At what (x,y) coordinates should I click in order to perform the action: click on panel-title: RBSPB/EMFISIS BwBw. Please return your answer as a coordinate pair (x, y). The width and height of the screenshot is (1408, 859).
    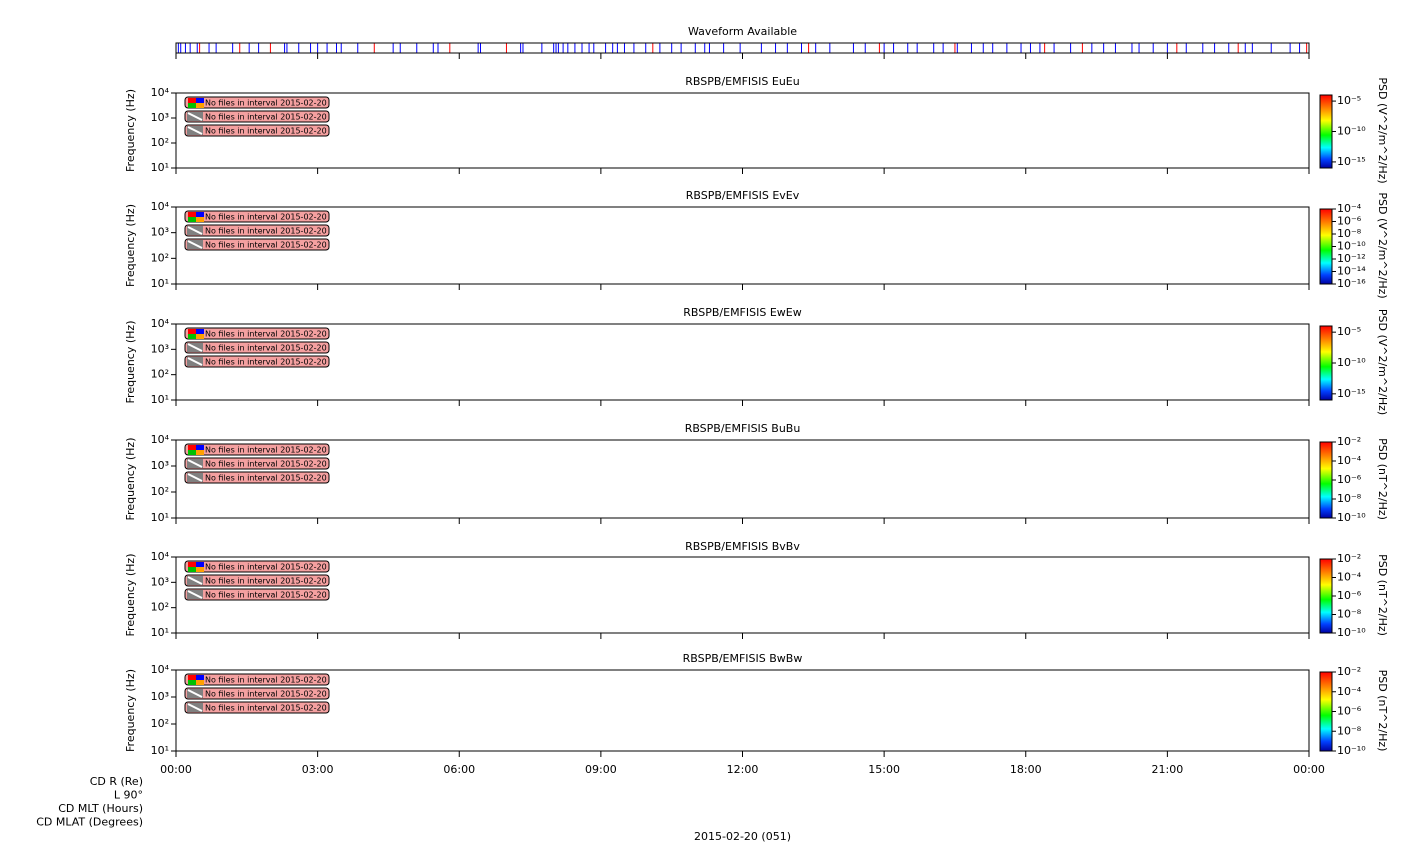
    Looking at the image, I should click on (743, 658).